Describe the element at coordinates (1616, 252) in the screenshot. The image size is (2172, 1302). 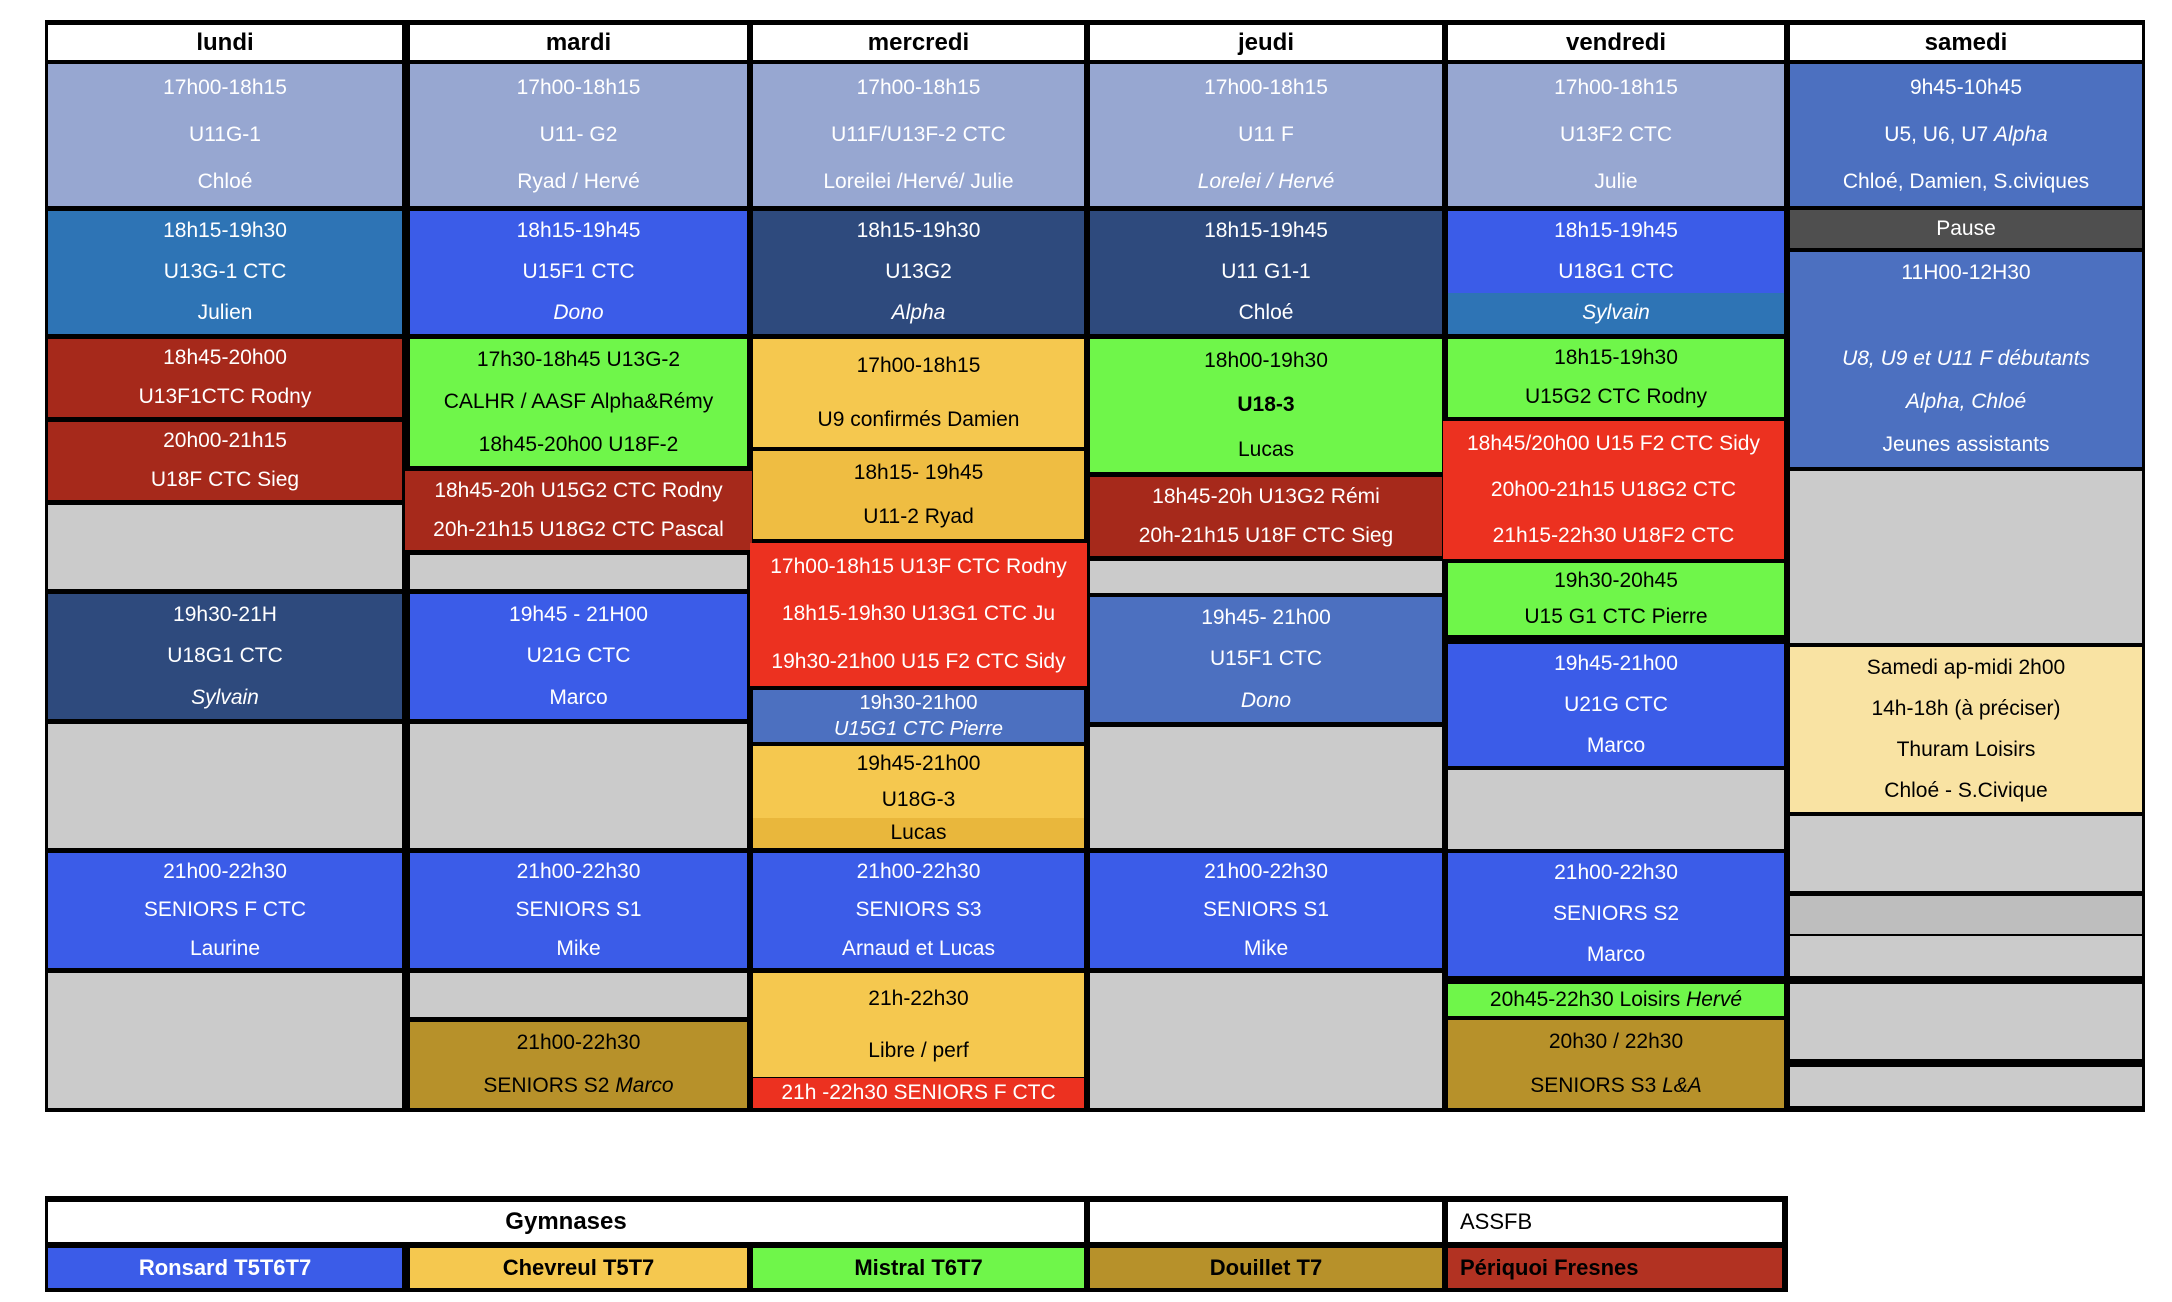
I see `cell-vendredi-u18g1: 18h15-19h45 U18G1 CTC` at that location.